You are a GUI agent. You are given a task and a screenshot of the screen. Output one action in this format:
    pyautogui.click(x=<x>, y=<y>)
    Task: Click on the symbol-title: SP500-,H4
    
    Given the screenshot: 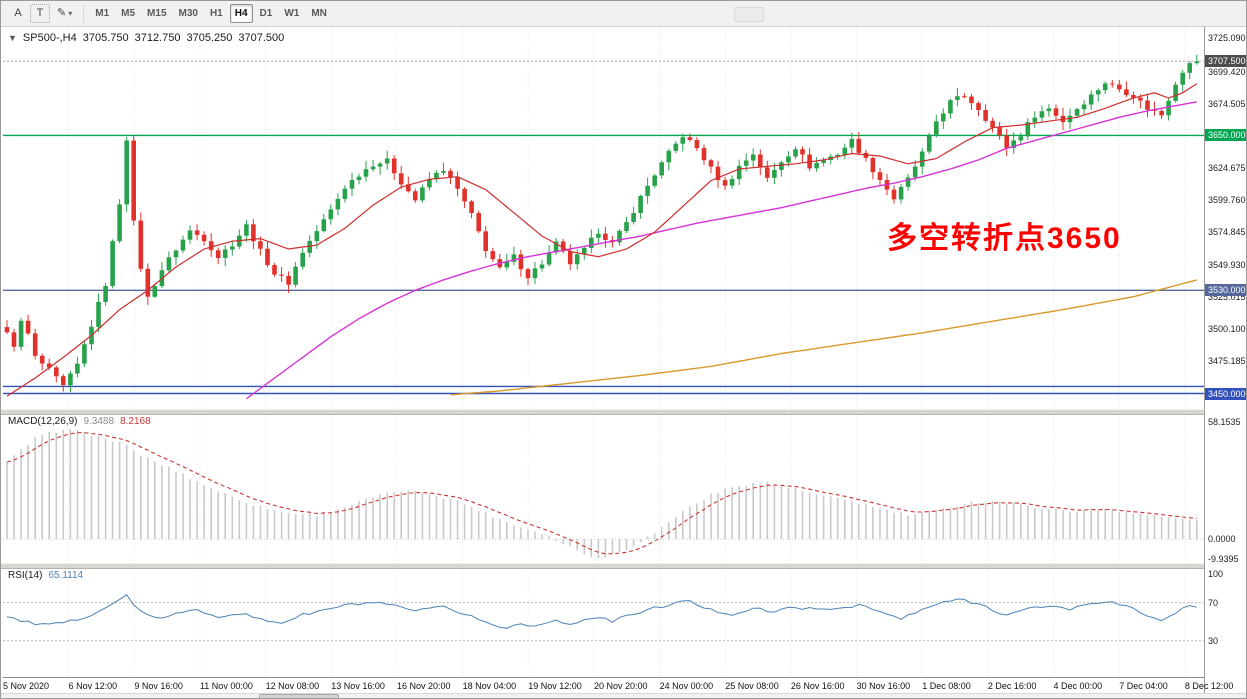 What is the action you would take?
    pyautogui.click(x=49, y=38)
    